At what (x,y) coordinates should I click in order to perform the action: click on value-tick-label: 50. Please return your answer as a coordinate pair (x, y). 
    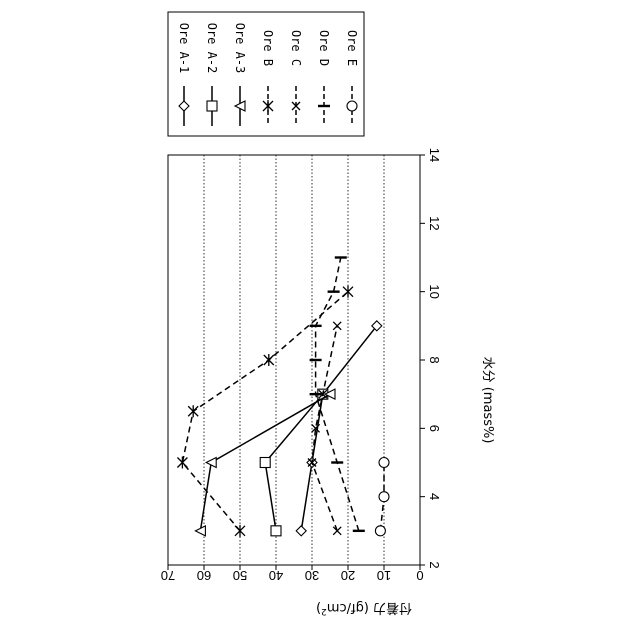
    Looking at the image, I should click on (240, 575).